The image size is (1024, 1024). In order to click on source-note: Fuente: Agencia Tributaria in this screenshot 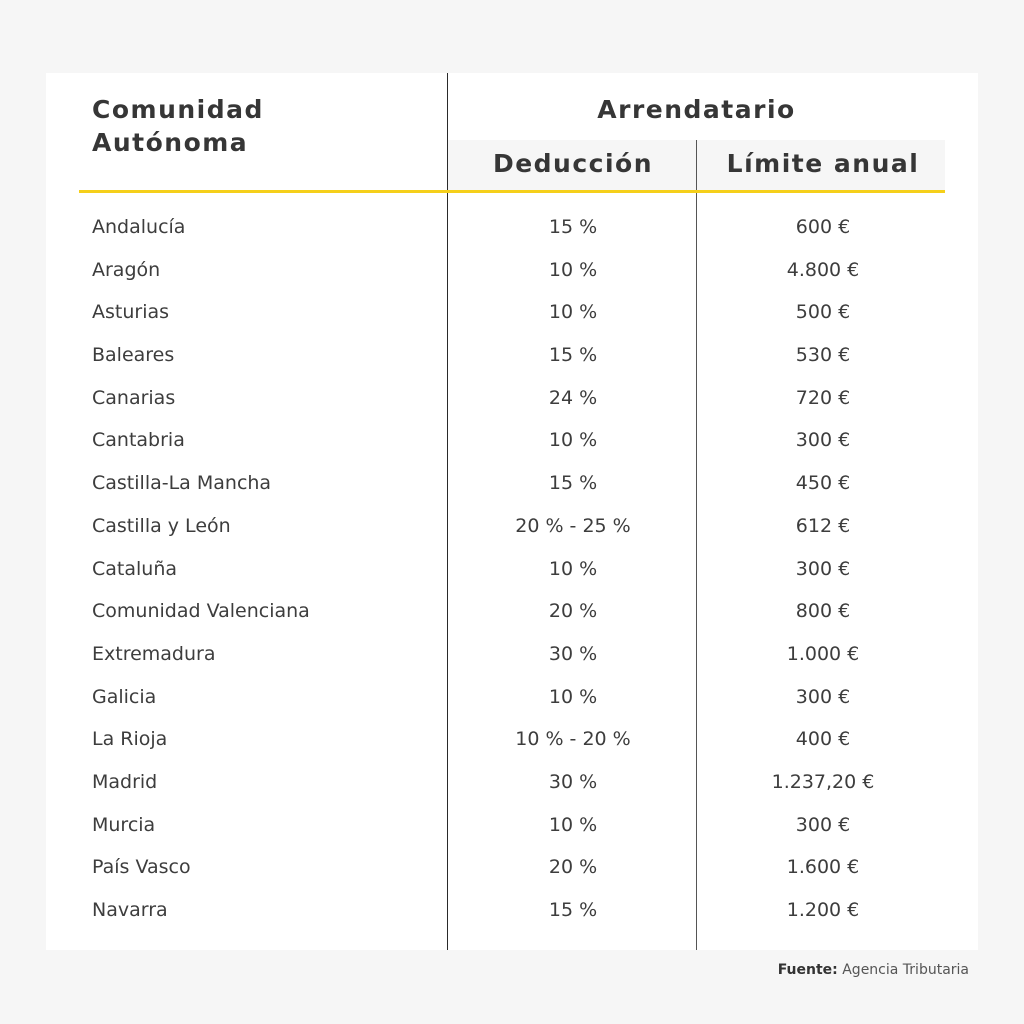, I will do `click(873, 970)`.